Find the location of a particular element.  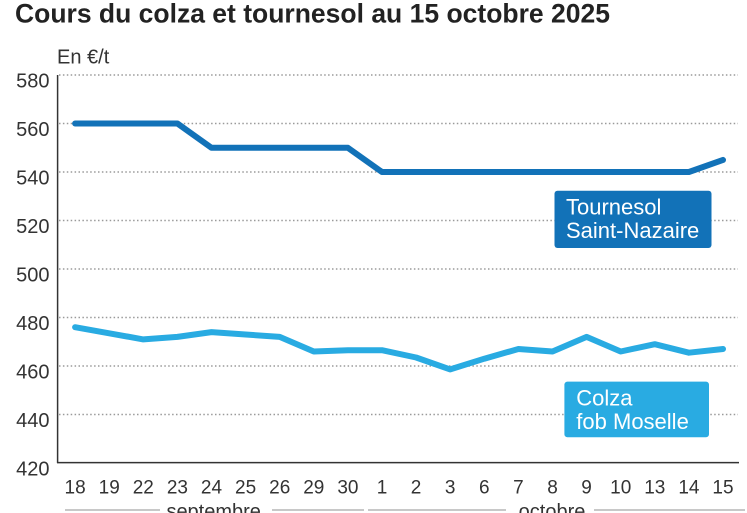

svg-text: 13 is located at coordinates (654, 487).